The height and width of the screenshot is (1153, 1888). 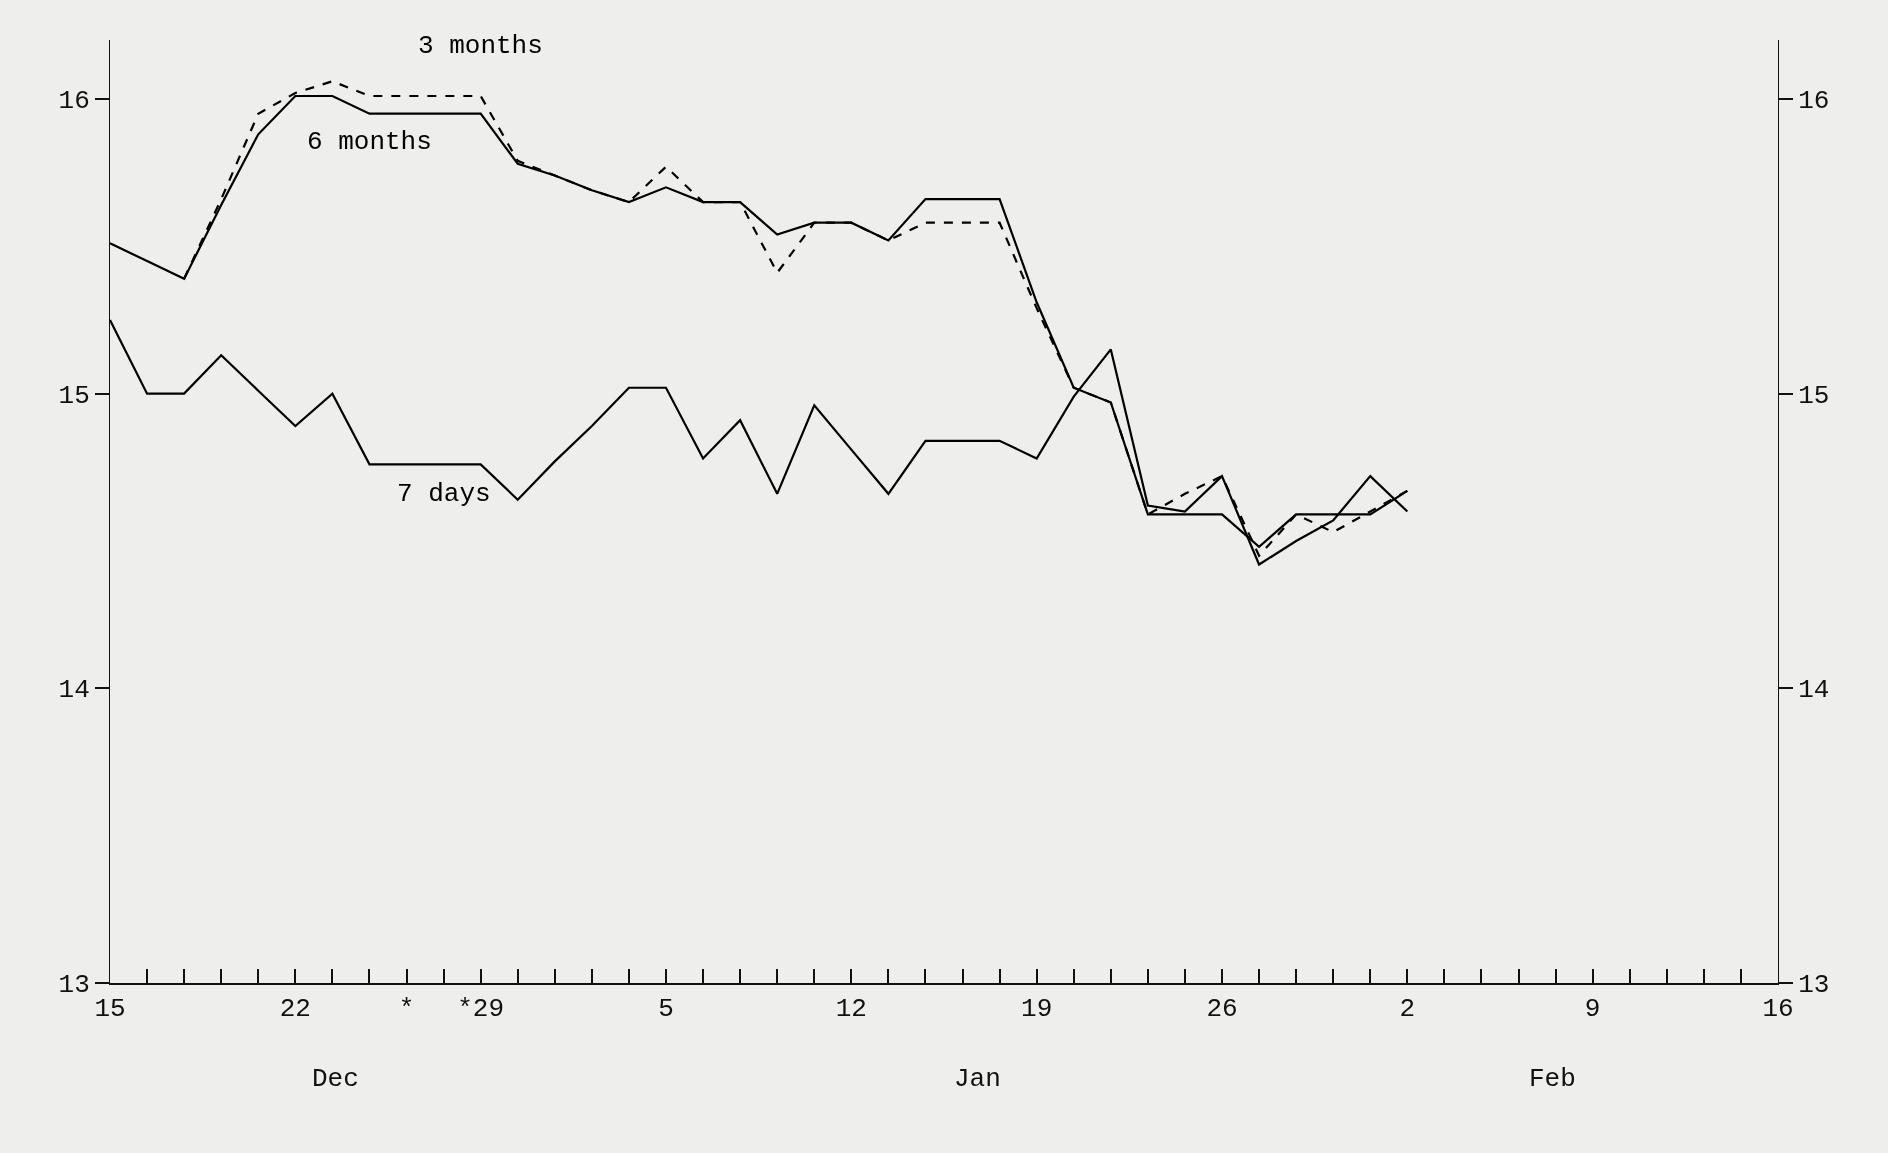 What do you see at coordinates (480, 46) in the screenshot?
I see `series-label: 3 months` at bounding box center [480, 46].